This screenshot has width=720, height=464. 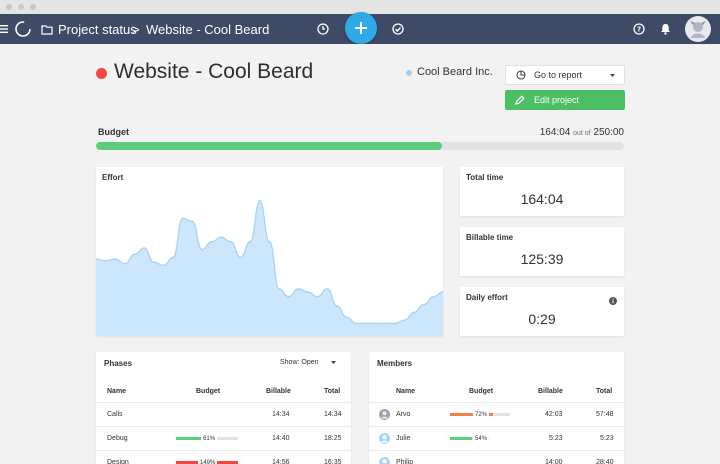 I want to click on member-budget-pct: 72%, so click(x=481, y=414).